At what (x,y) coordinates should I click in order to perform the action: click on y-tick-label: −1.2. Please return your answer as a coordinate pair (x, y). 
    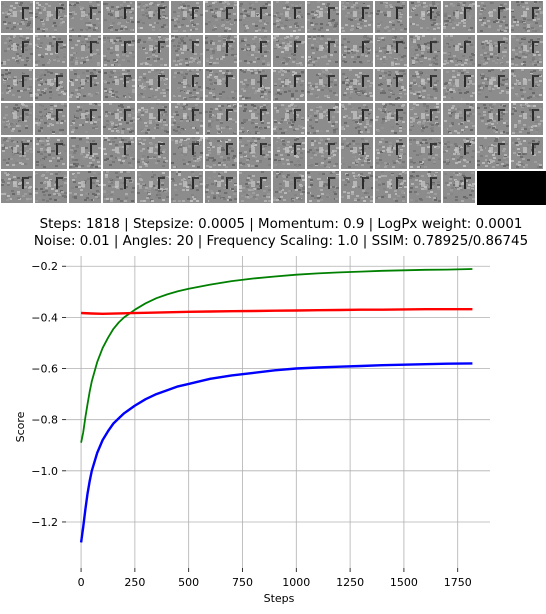
    Looking at the image, I should click on (44, 522).